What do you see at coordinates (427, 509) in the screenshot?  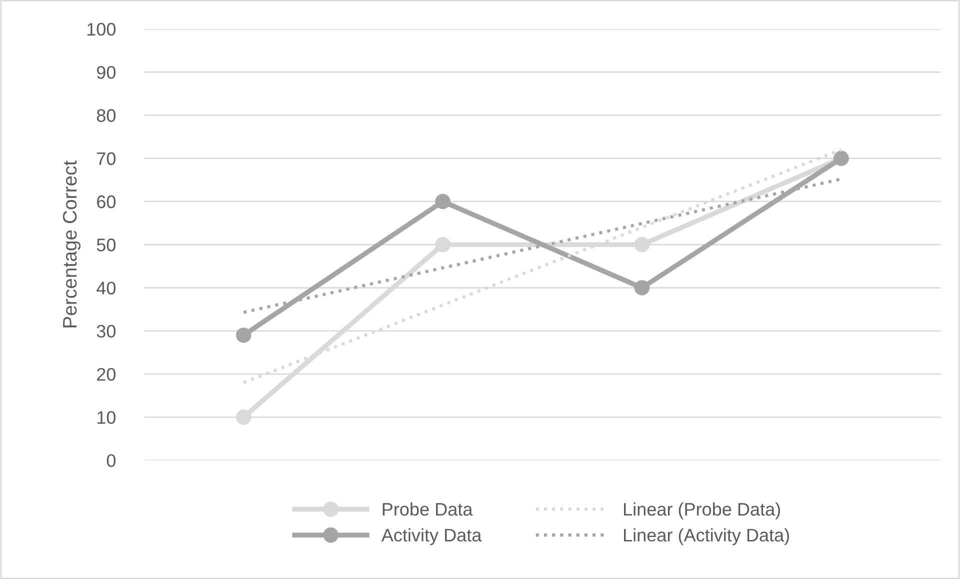 I see `legend-label: Probe Data` at bounding box center [427, 509].